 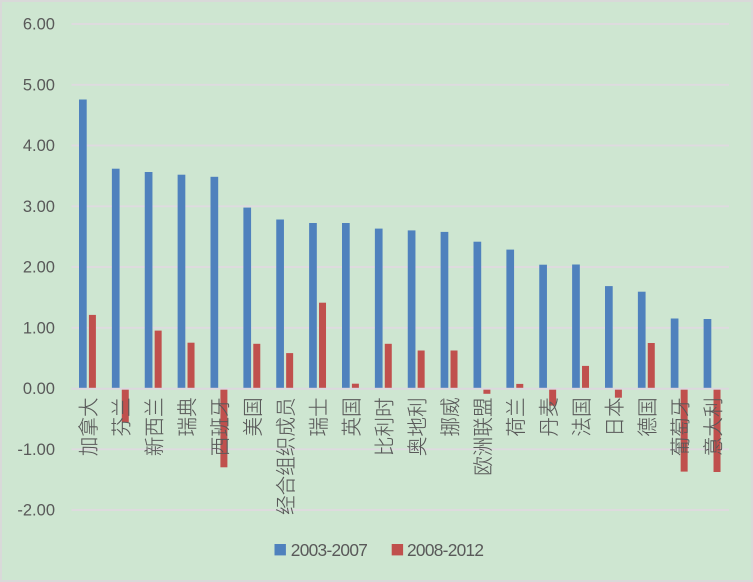 I want to click on svg-text: 0.00, so click(x=39, y=389).